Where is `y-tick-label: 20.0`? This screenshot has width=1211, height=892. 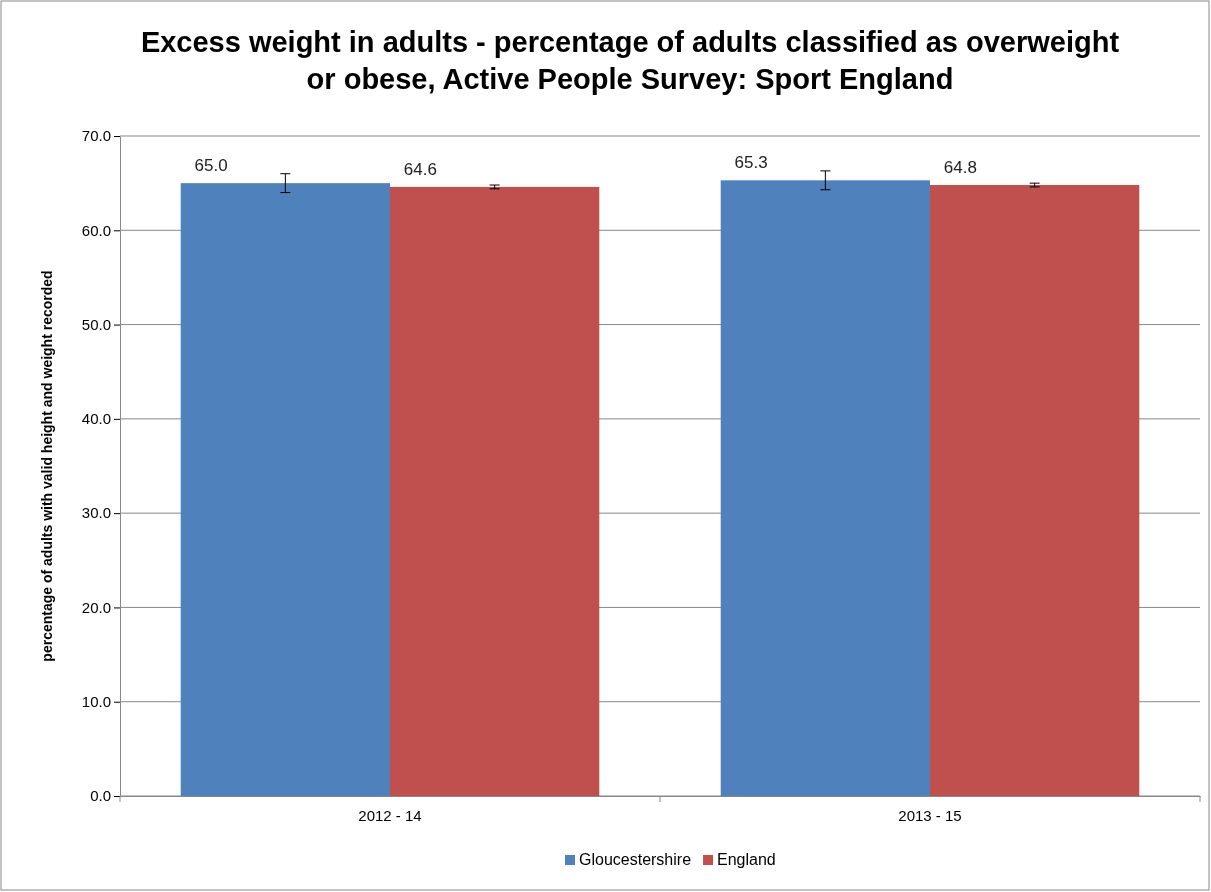 y-tick-label: 20.0 is located at coordinates (96, 607).